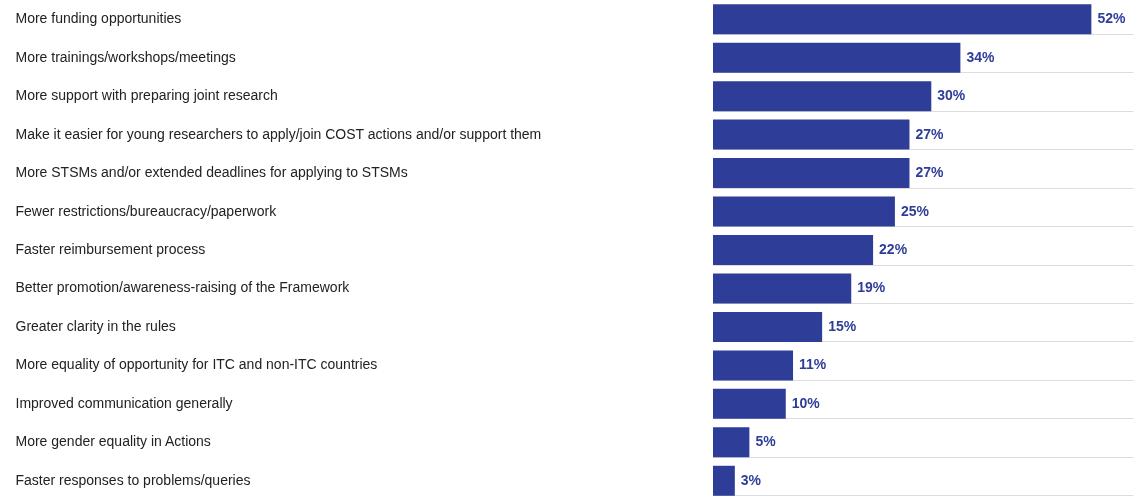  What do you see at coordinates (766, 441) in the screenshot?
I see `data-label: 5%` at bounding box center [766, 441].